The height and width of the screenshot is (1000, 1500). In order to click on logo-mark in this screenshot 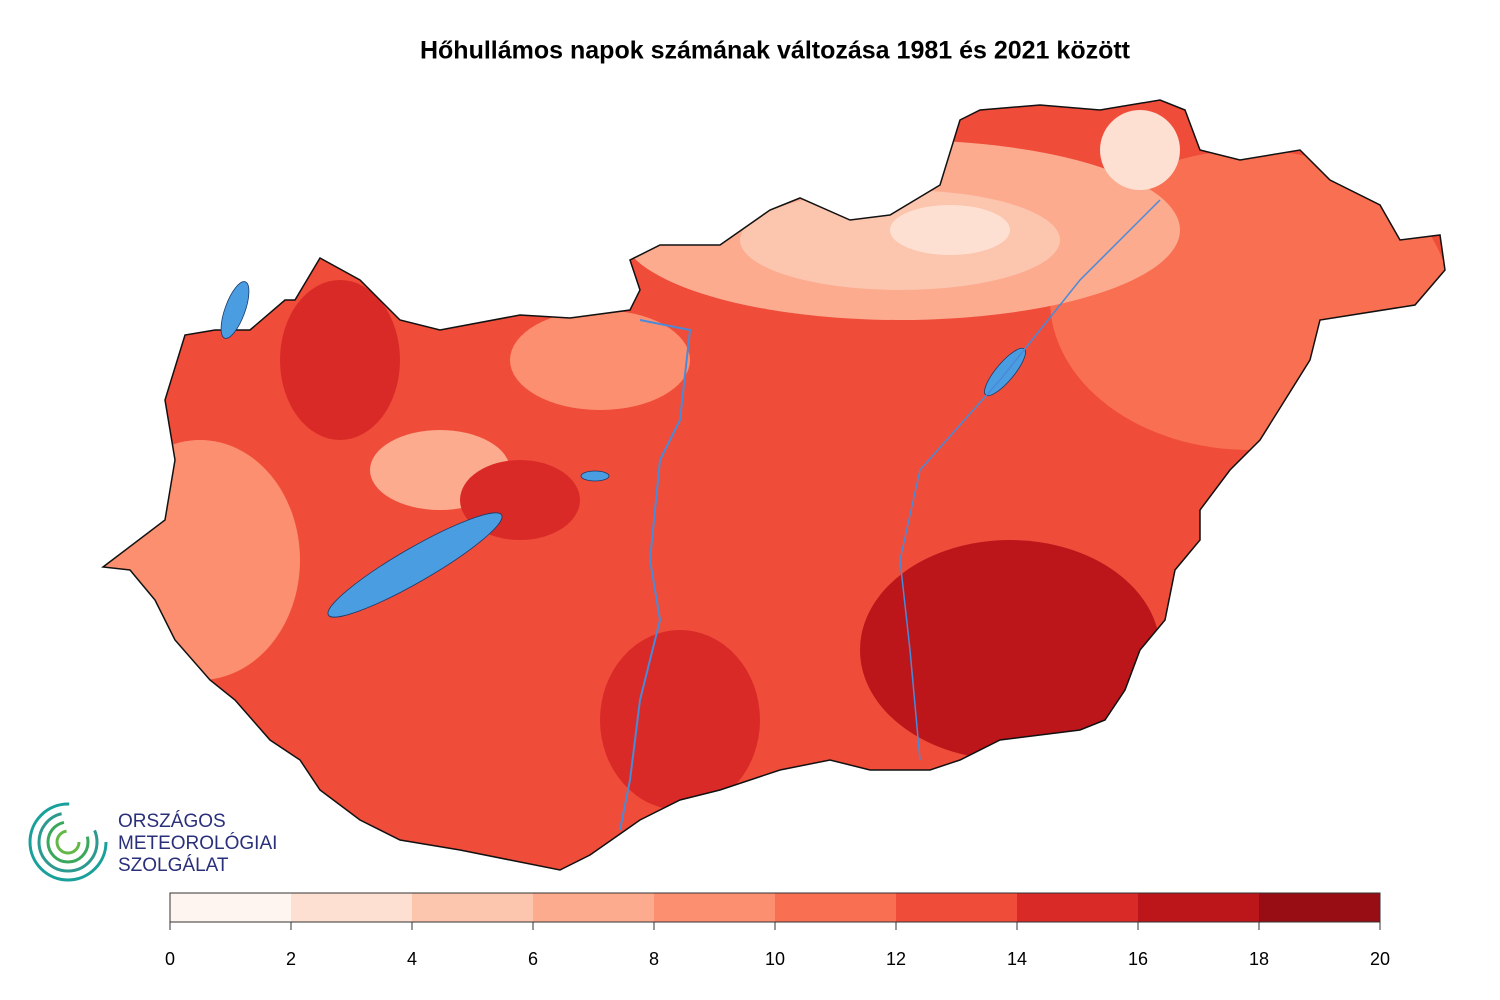, I will do `click(68, 842)`.